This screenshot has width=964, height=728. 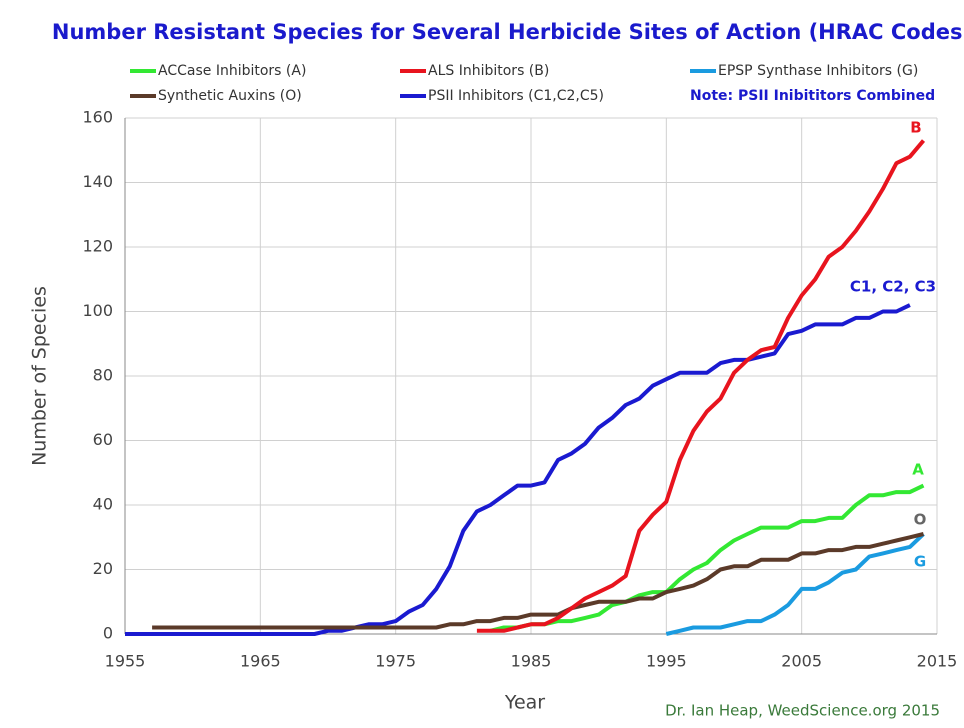 I want to click on x-tick-label: 2005, so click(x=801, y=661).